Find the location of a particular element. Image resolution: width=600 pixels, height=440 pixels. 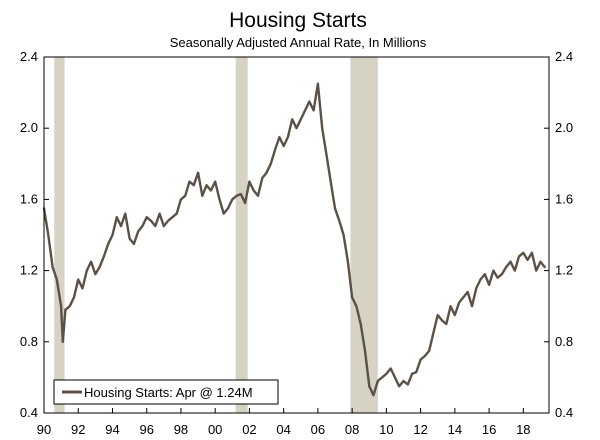

y-tick-label-right: 2.4 is located at coordinates (564, 56).